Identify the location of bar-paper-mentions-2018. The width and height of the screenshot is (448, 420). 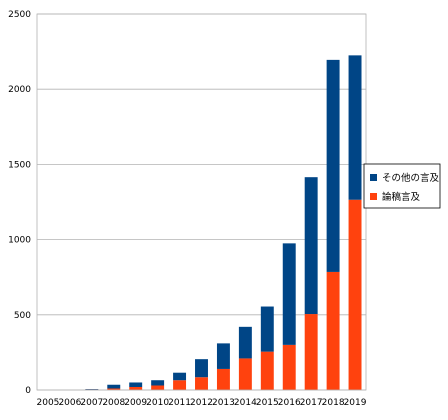
(333, 331).